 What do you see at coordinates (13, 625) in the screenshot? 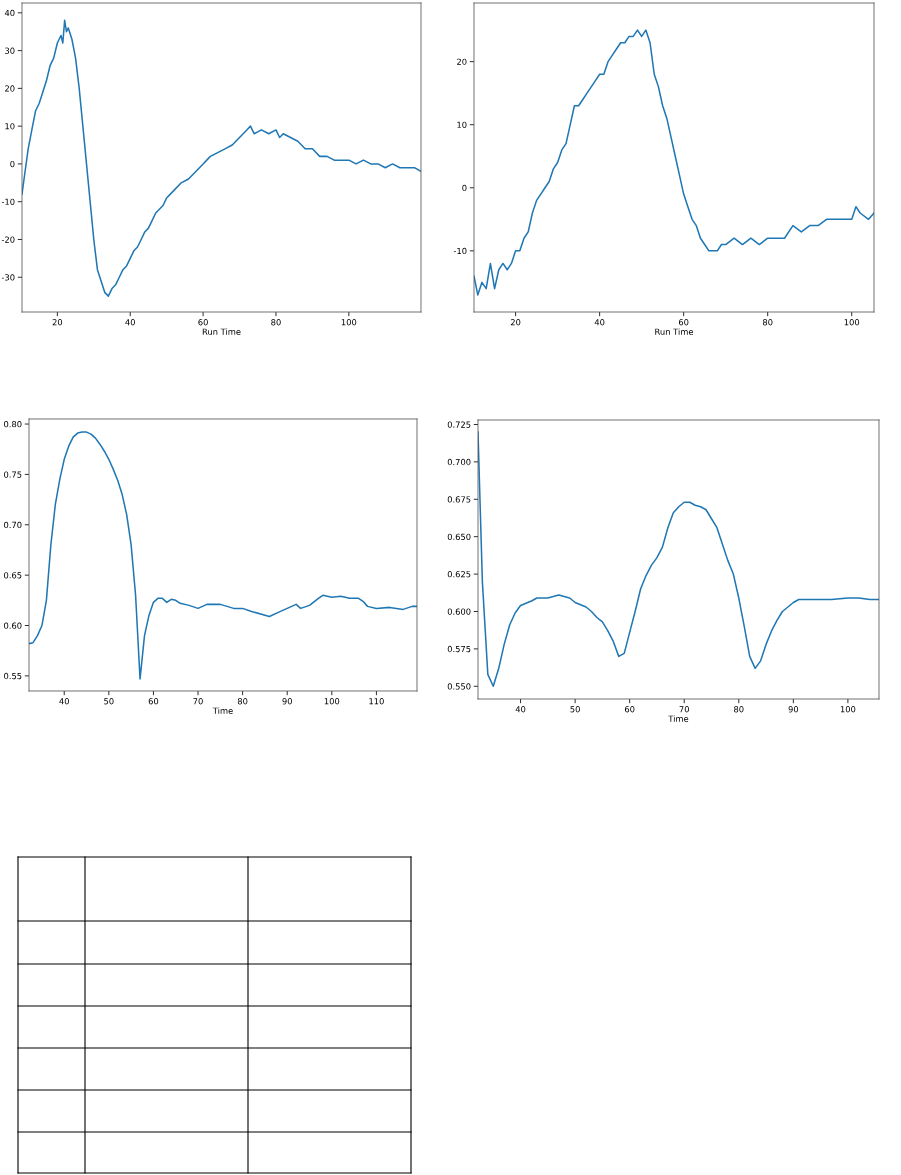
I see `y-tick-label: 0.60` at bounding box center [13, 625].